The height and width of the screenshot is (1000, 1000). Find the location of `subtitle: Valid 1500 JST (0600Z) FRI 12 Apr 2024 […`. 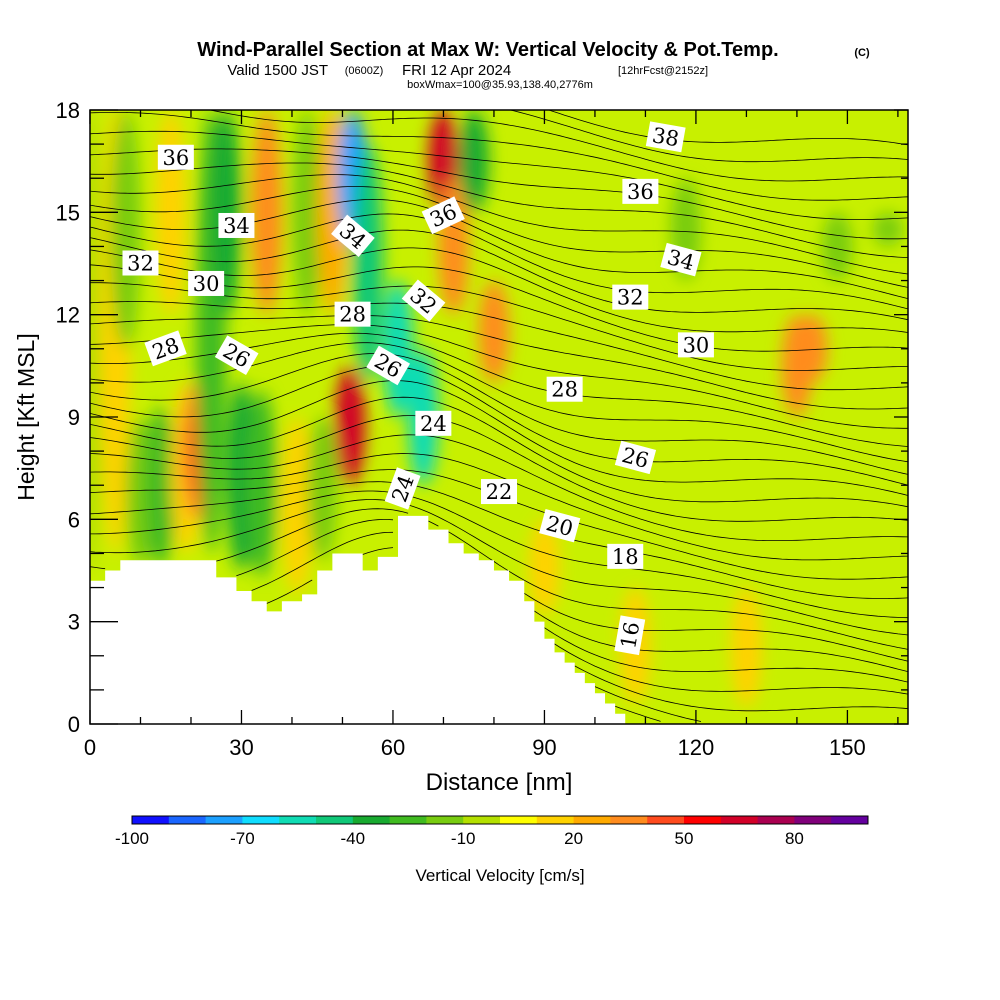

subtitle: Valid 1500 JST (0600Z) FRI 12 Apr 2024 [… is located at coordinates (467, 70).